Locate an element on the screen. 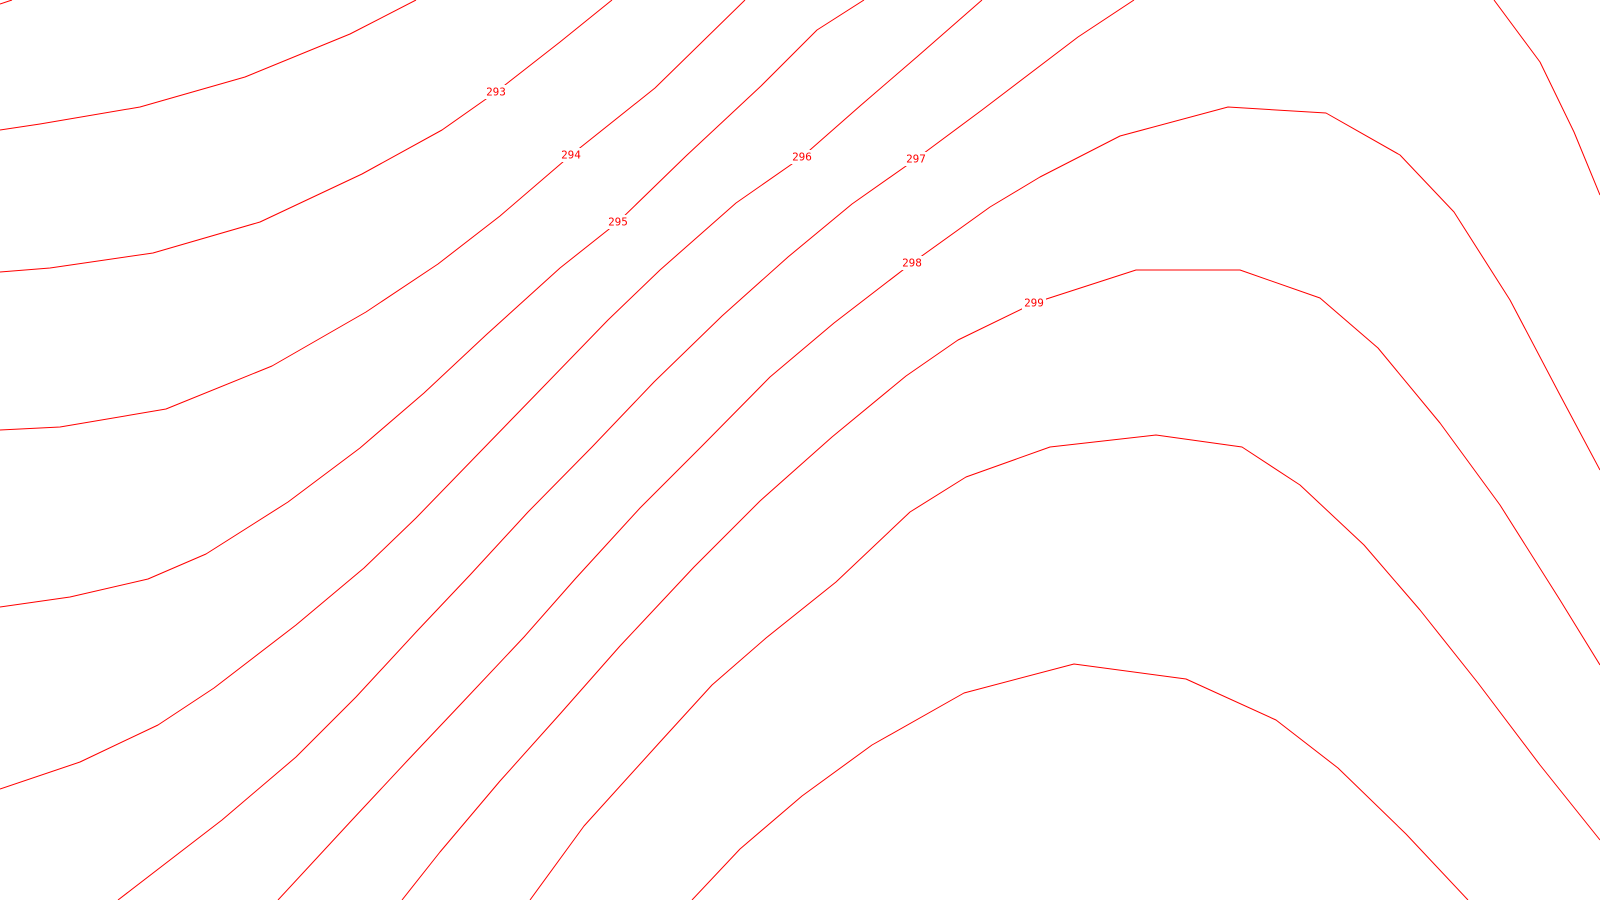  contour-label: 296 is located at coordinates (802, 157).